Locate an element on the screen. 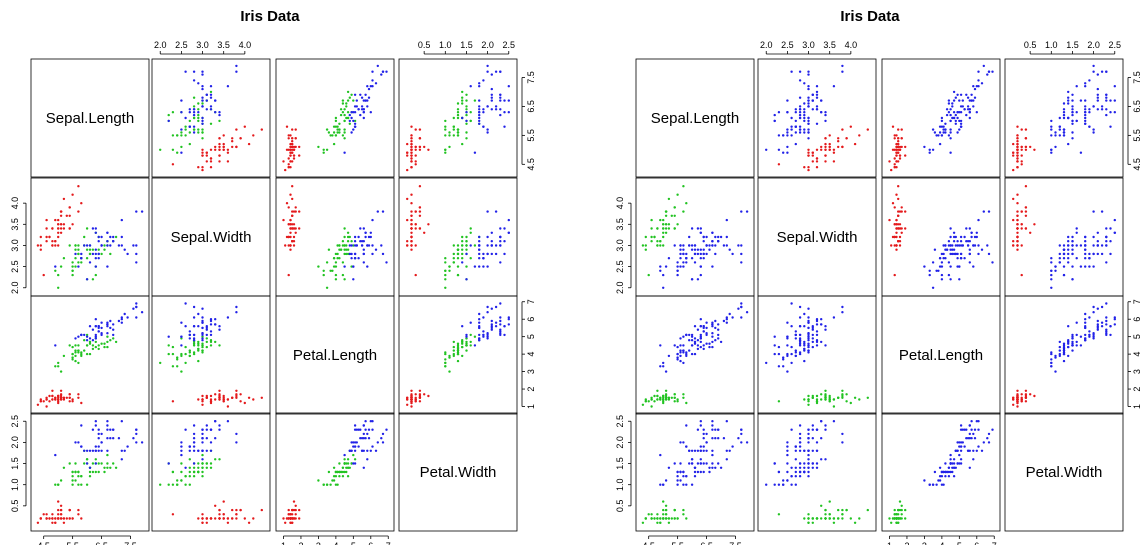  tick-label: 3.5 is located at coordinates (15, 224).